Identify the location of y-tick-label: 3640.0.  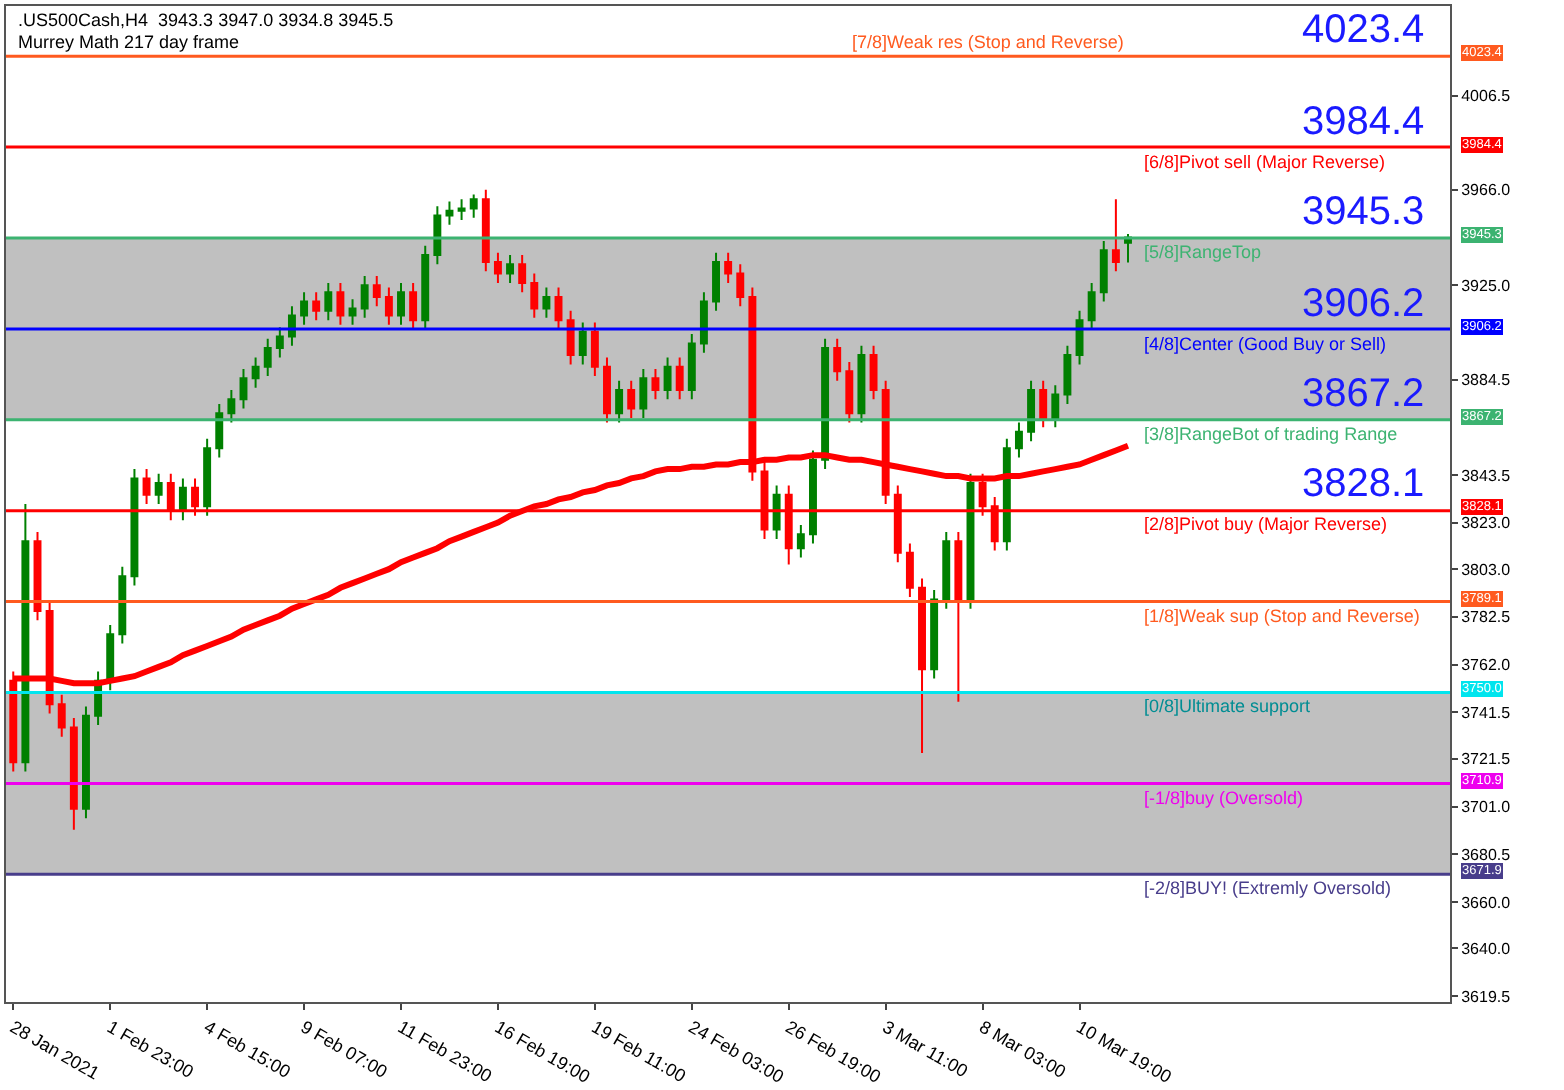
(1486, 949).